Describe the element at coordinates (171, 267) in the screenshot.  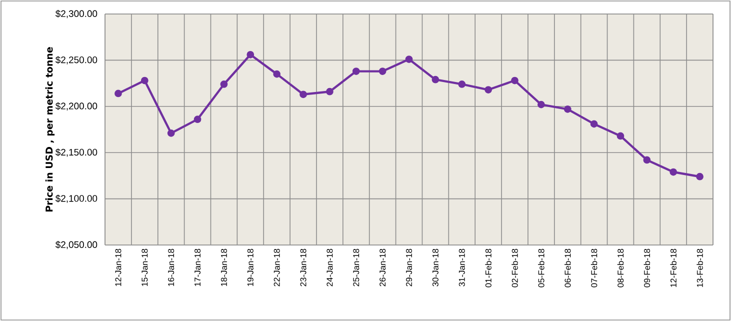
I see `x-tick-label: 16-Jan-18` at that location.